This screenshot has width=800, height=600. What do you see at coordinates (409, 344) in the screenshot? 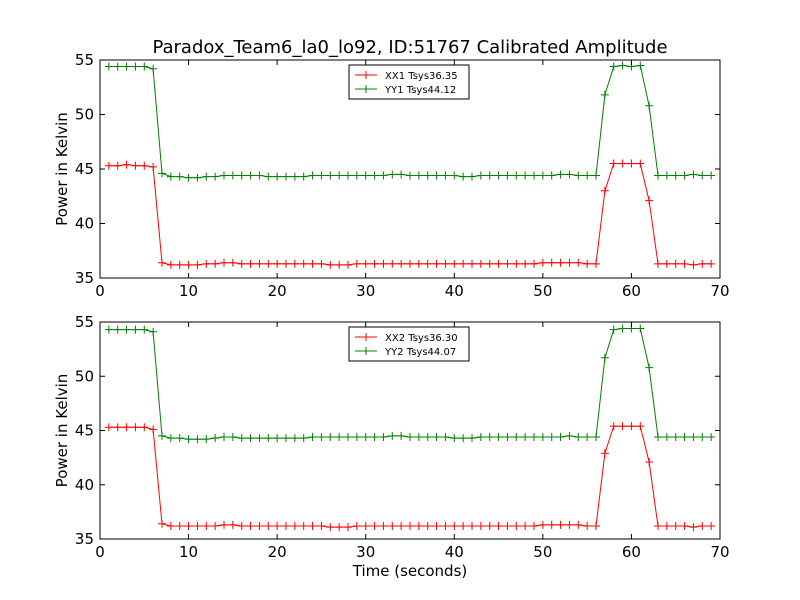
I see `legend: XX2 Tsys36.30 YY2 Tsys44.07` at bounding box center [409, 344].